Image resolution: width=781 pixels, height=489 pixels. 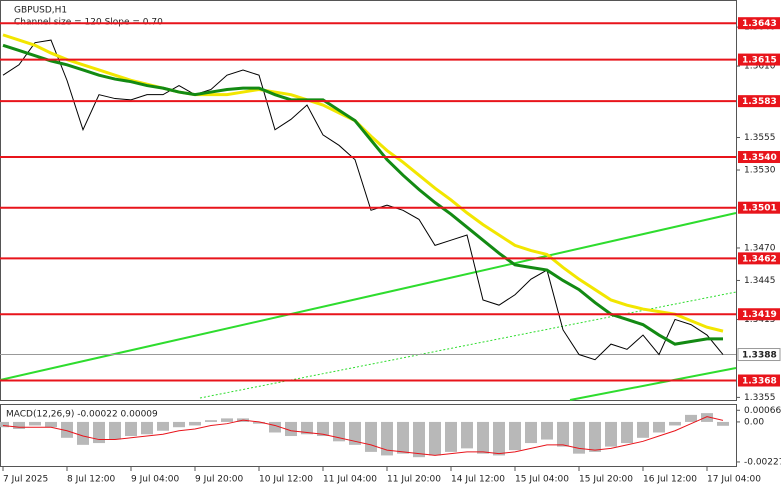 What do you see at coordinates (762, 411) in the screenshot?
I see `y-tick-label: 0.00066` at bounding box center [762, 411].